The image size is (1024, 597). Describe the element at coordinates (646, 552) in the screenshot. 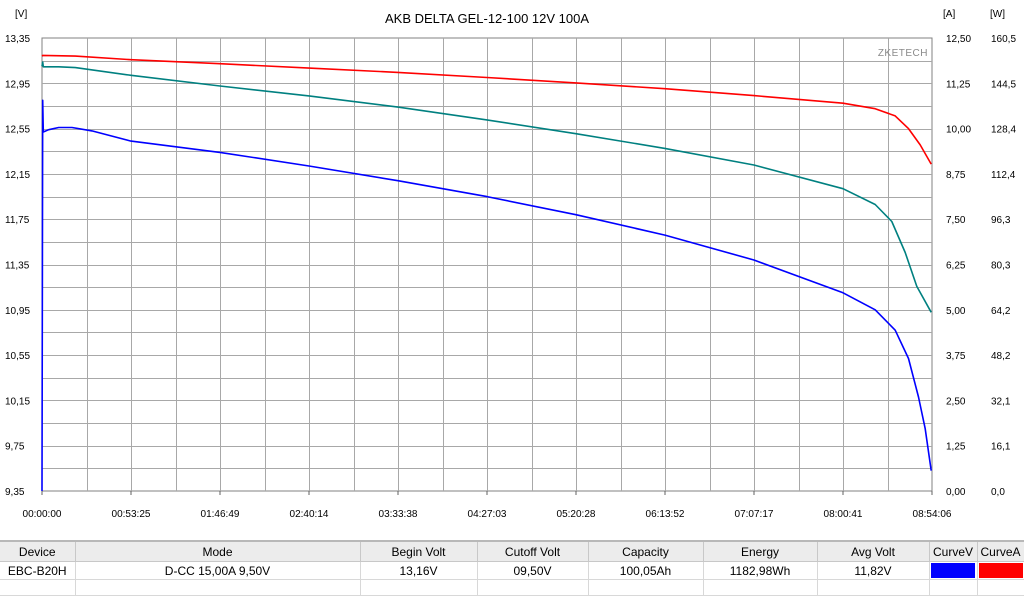

I see `col-header-capacity: Capacity` at that location.